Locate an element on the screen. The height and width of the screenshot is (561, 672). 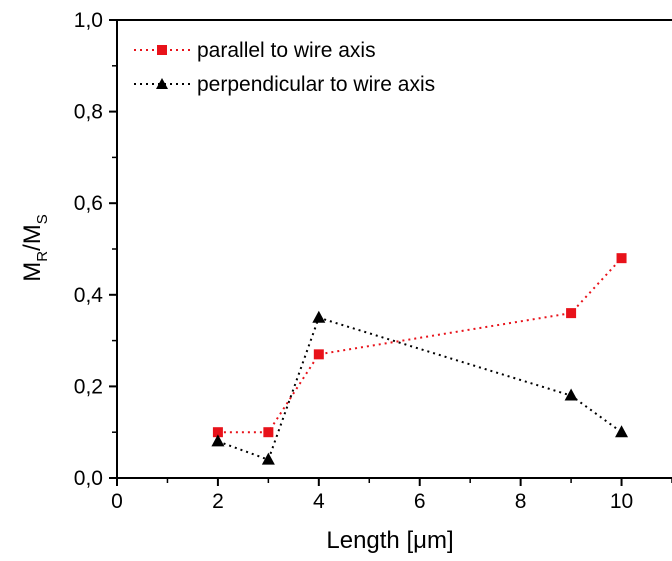
x-axis-title: Length [μm] is located at coordinates (389, 540).